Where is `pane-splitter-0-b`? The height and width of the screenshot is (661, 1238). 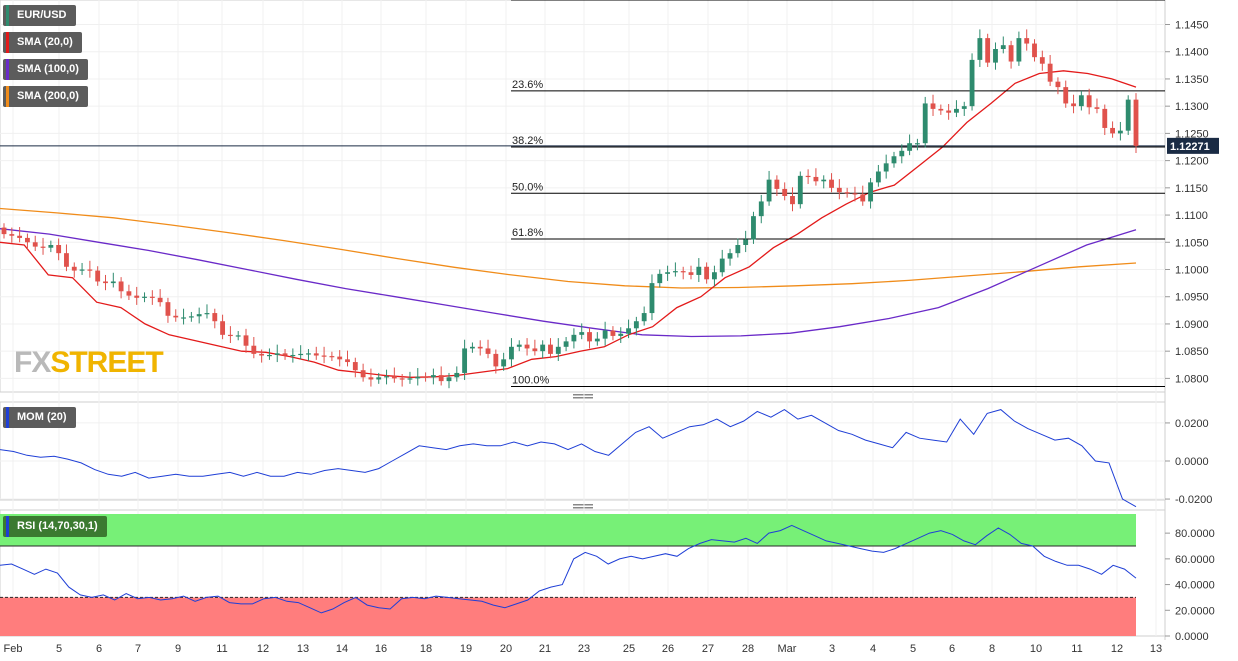
pane-splitter-0-b is located at coordinates (583, 398).